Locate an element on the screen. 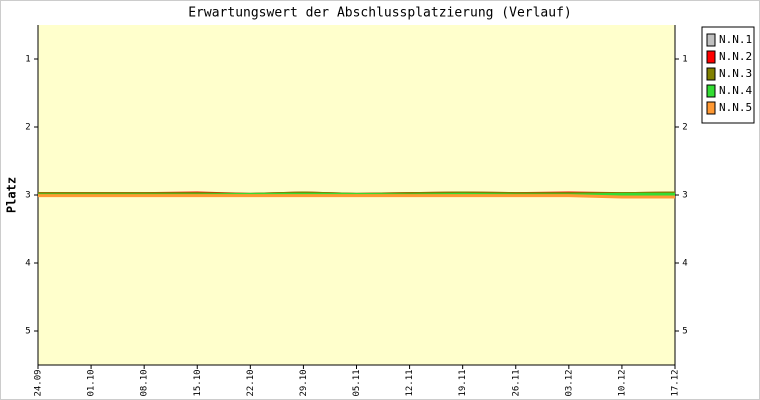  legend-label: N.N.4 is located at coordinates (735, 90).